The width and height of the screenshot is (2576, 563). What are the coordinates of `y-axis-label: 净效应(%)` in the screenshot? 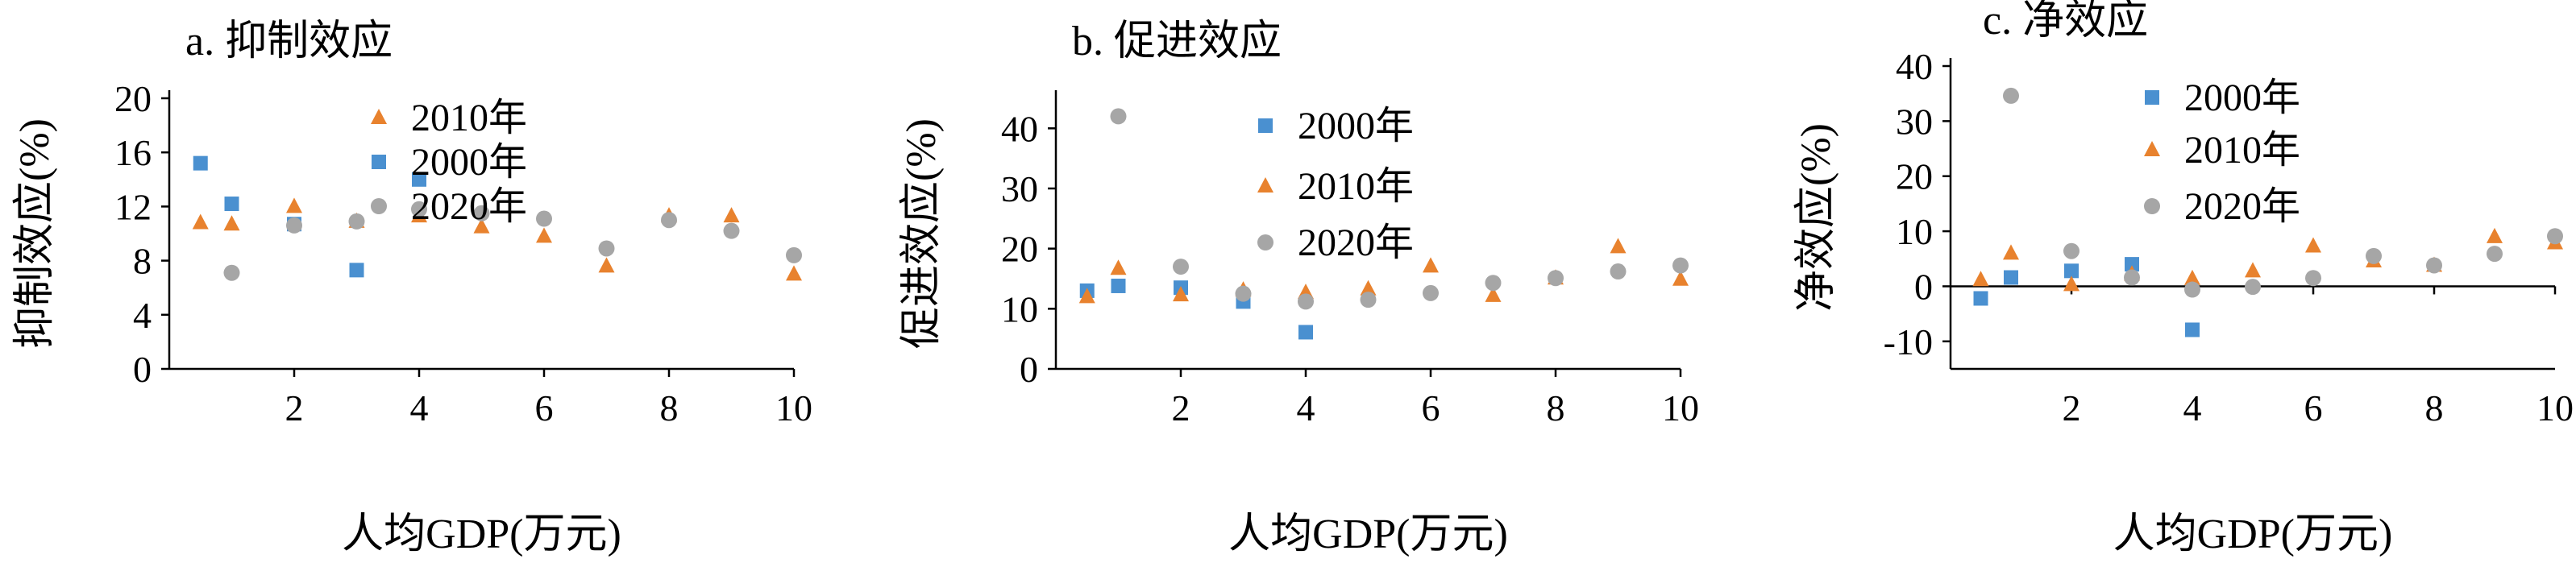 It's located at (1816, 218).